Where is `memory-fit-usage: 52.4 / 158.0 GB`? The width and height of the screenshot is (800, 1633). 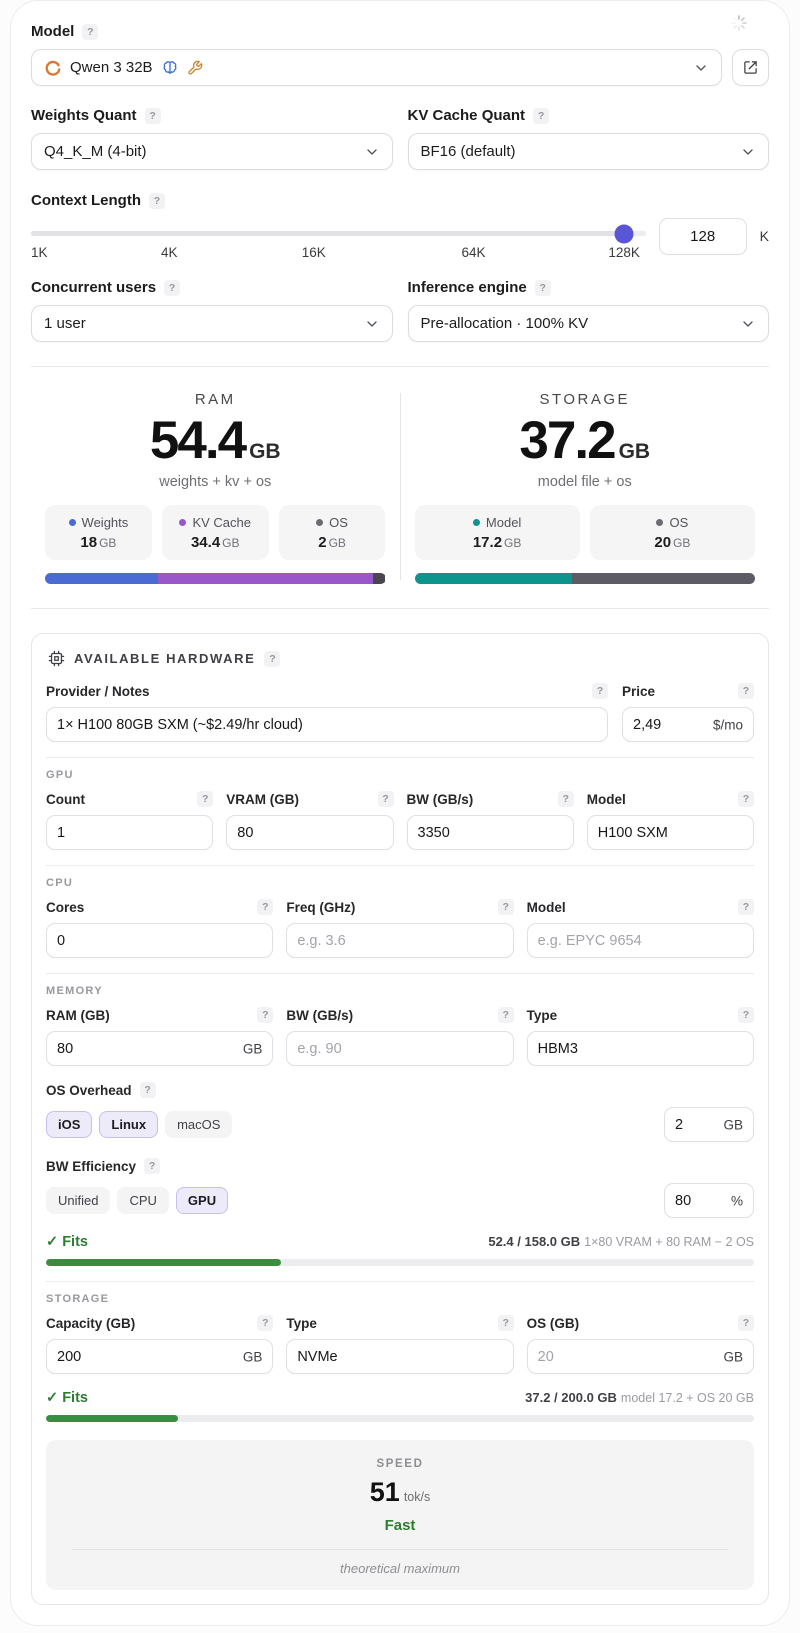
memory-fit-usage: 52.4 / 158.0 GB is located at coordinates (534, 1241).